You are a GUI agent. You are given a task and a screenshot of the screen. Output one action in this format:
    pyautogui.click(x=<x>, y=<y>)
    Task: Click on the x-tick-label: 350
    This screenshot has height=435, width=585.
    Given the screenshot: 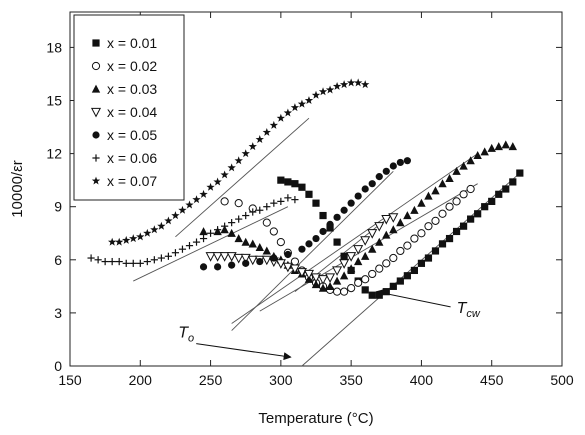 What is the action you would take?
    pyautogui.click(x=351, y=380)
    